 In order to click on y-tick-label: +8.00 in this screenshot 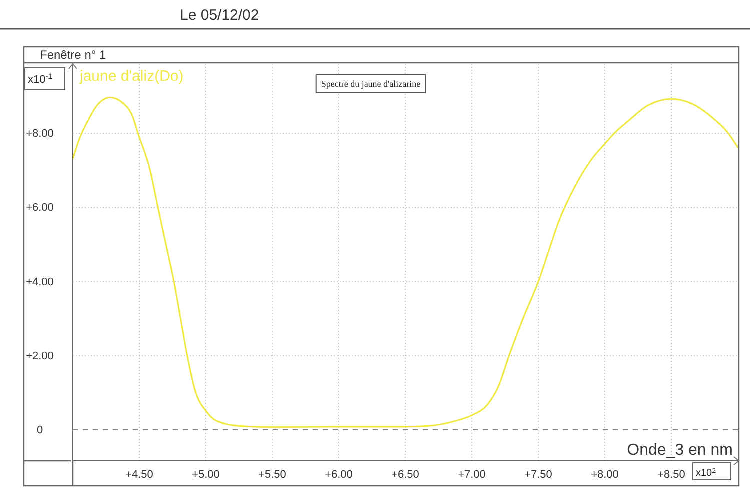, I will do `click(40, 134)`.